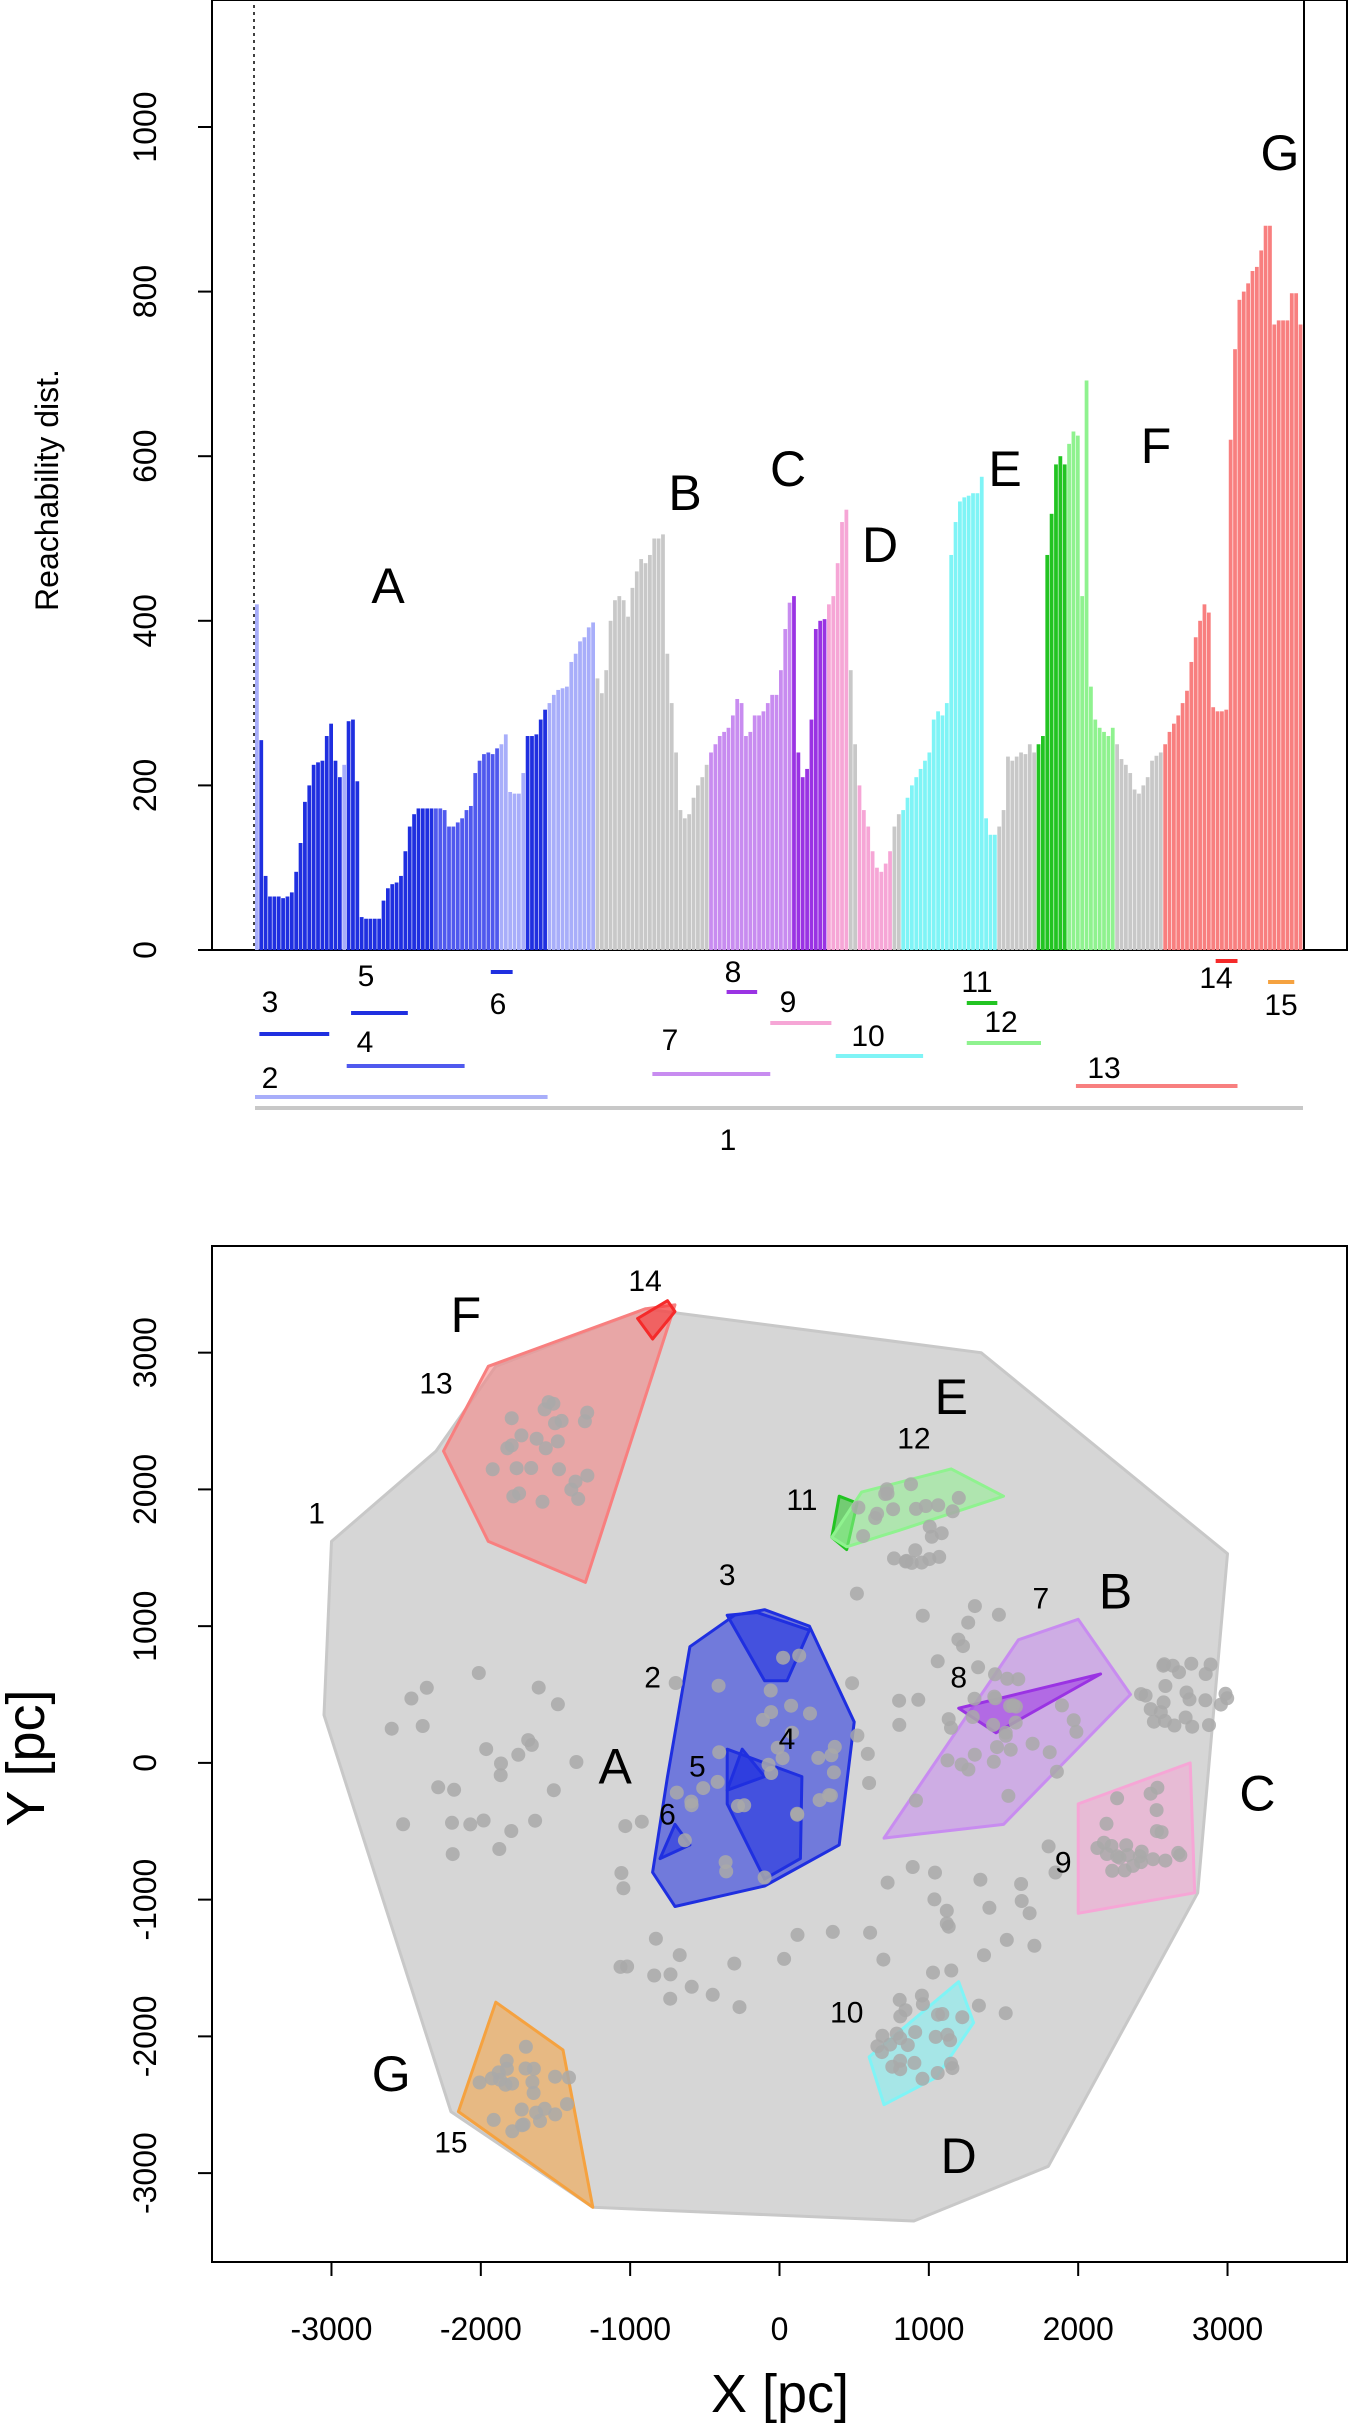 The height and width of the screenshot is (2426, 1350). What do you see at coordinates (788, 1002) in the screenshot?
I see `hierarchy-label-9: 9` at bounding box center [788, 1002].